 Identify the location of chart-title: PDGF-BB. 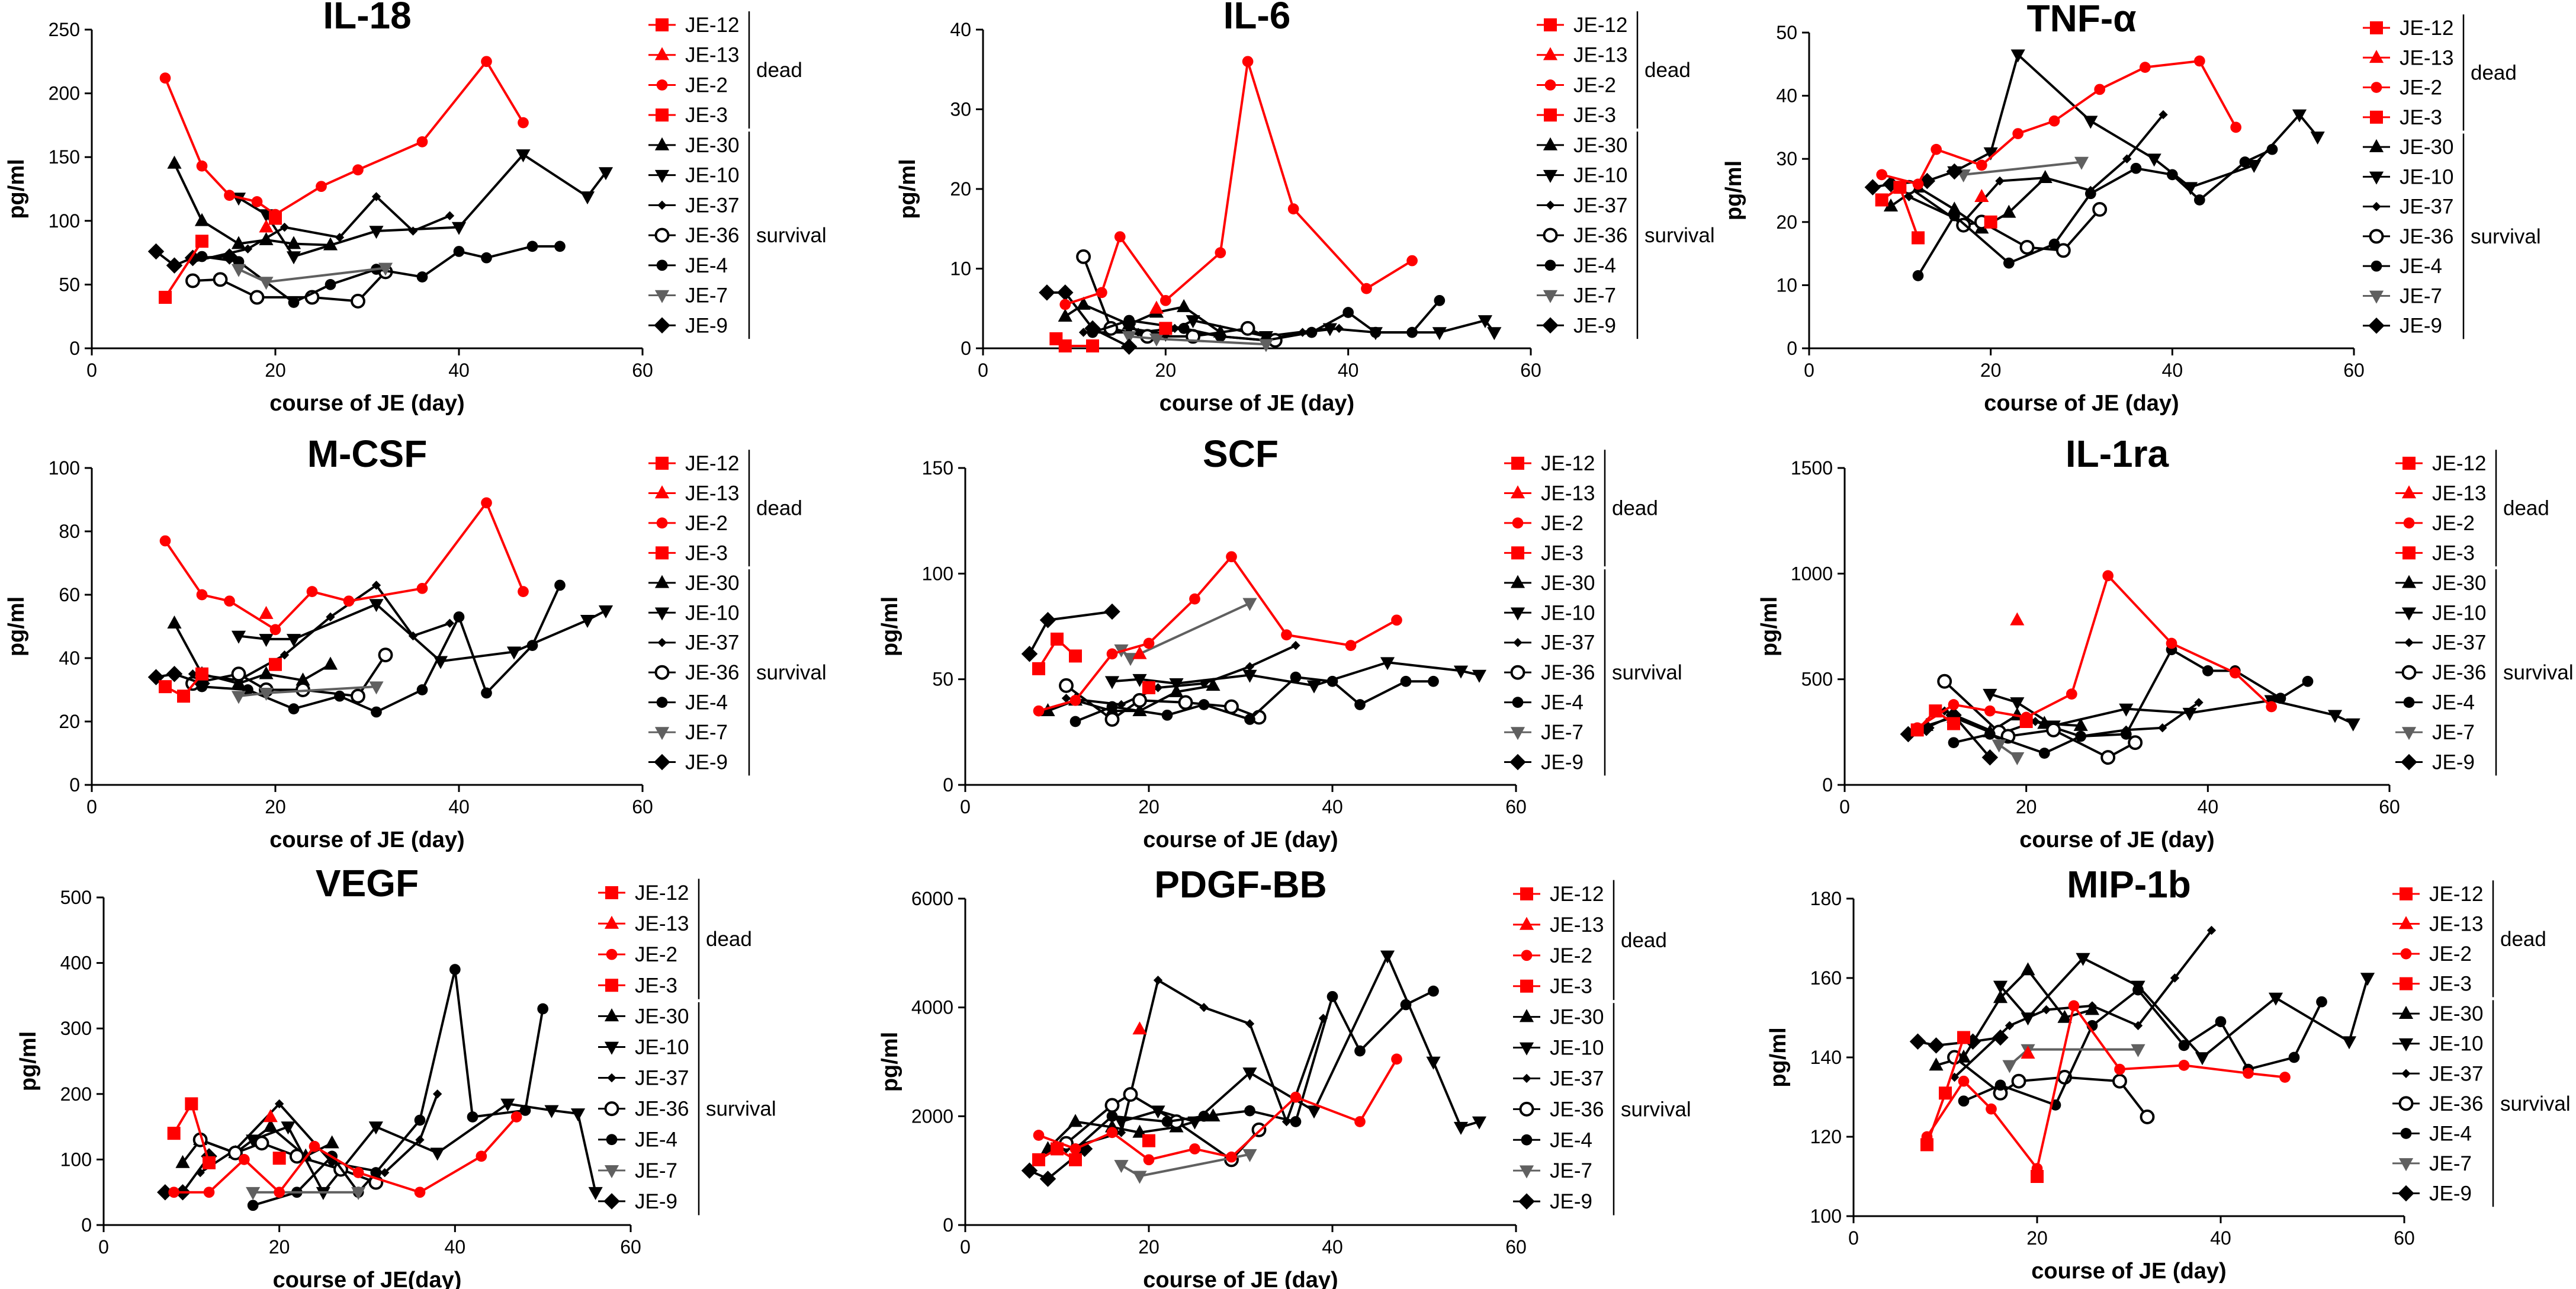
(1240, 885).